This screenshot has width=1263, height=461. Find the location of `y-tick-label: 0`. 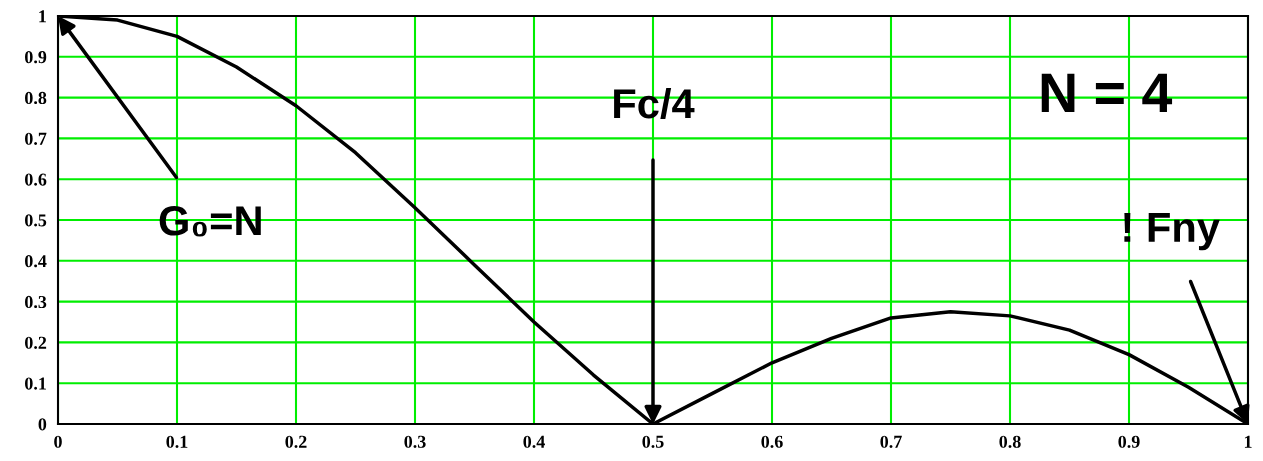

y-tick-label: 0 is located at coordinates (42, 424).